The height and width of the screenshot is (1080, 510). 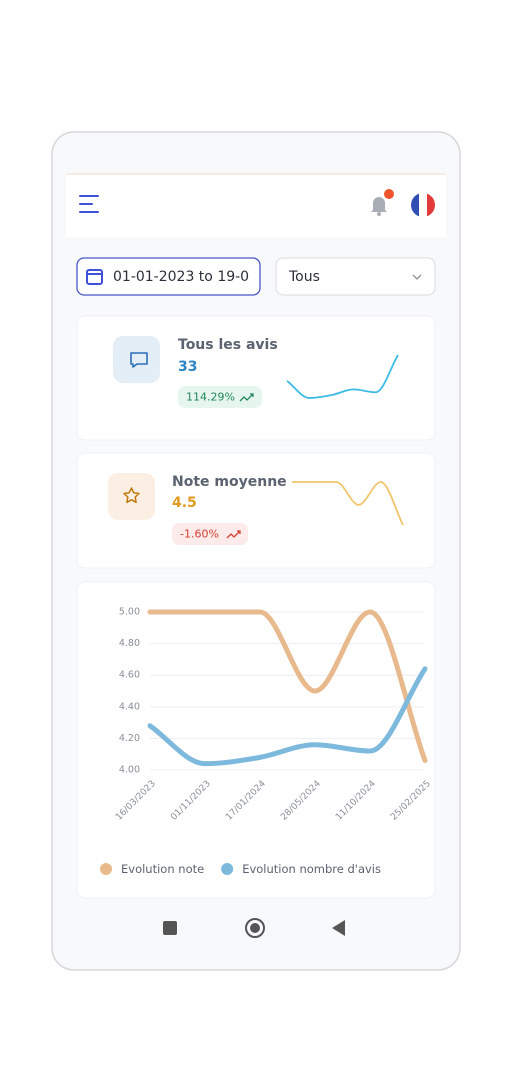 What do you see at coordinates (170, 928) in the screenshot?
I see `nav-recents` at bounding box center [170, 928].